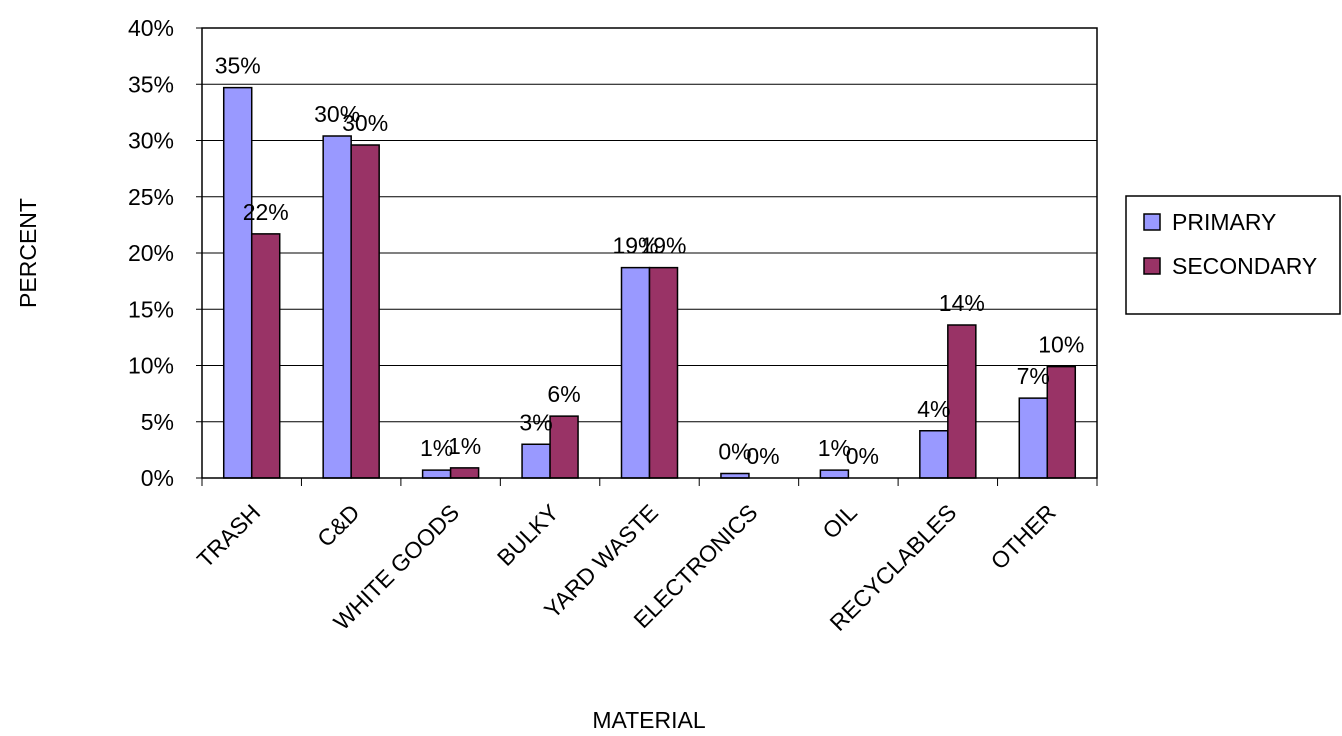  Describe the element at coordinates (1224, 222) in the screenshot. I see `legend-label-primary: PRIMARY` at that location.